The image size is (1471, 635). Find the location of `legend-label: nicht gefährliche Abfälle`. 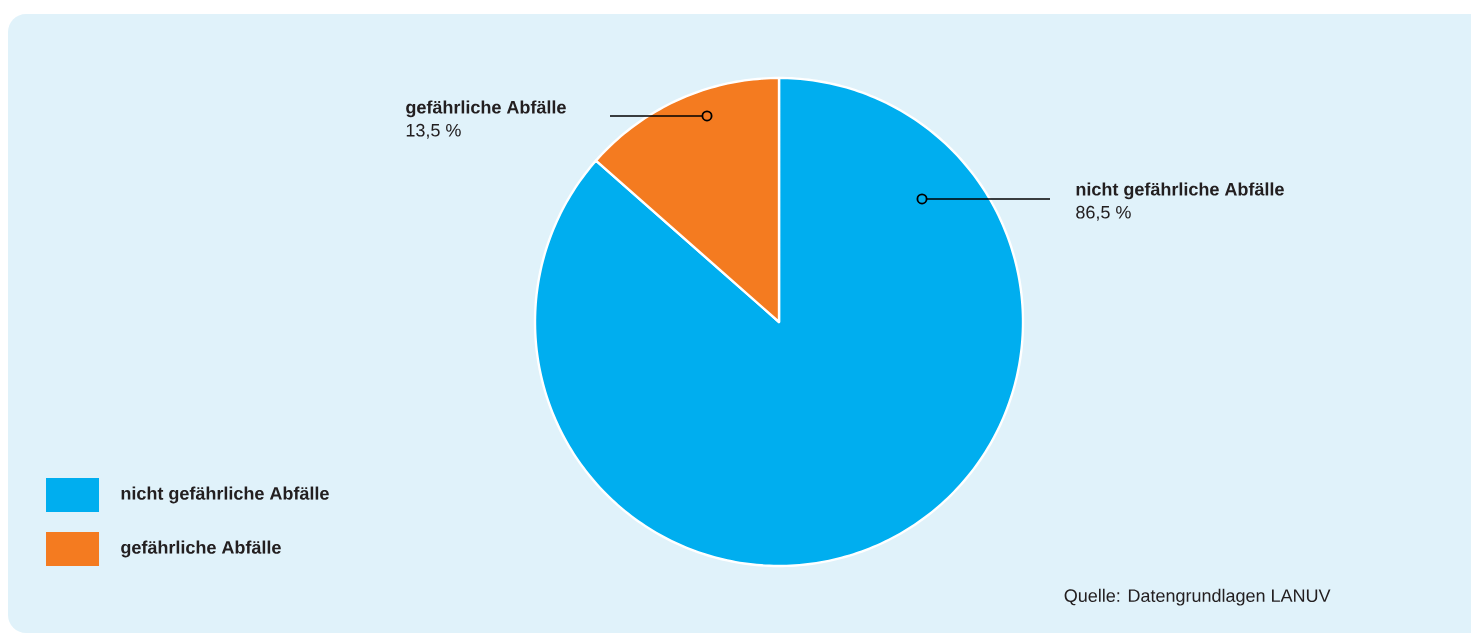

legend-label: nicht gefährliche Abfälle is located at coordinates (225, 495).